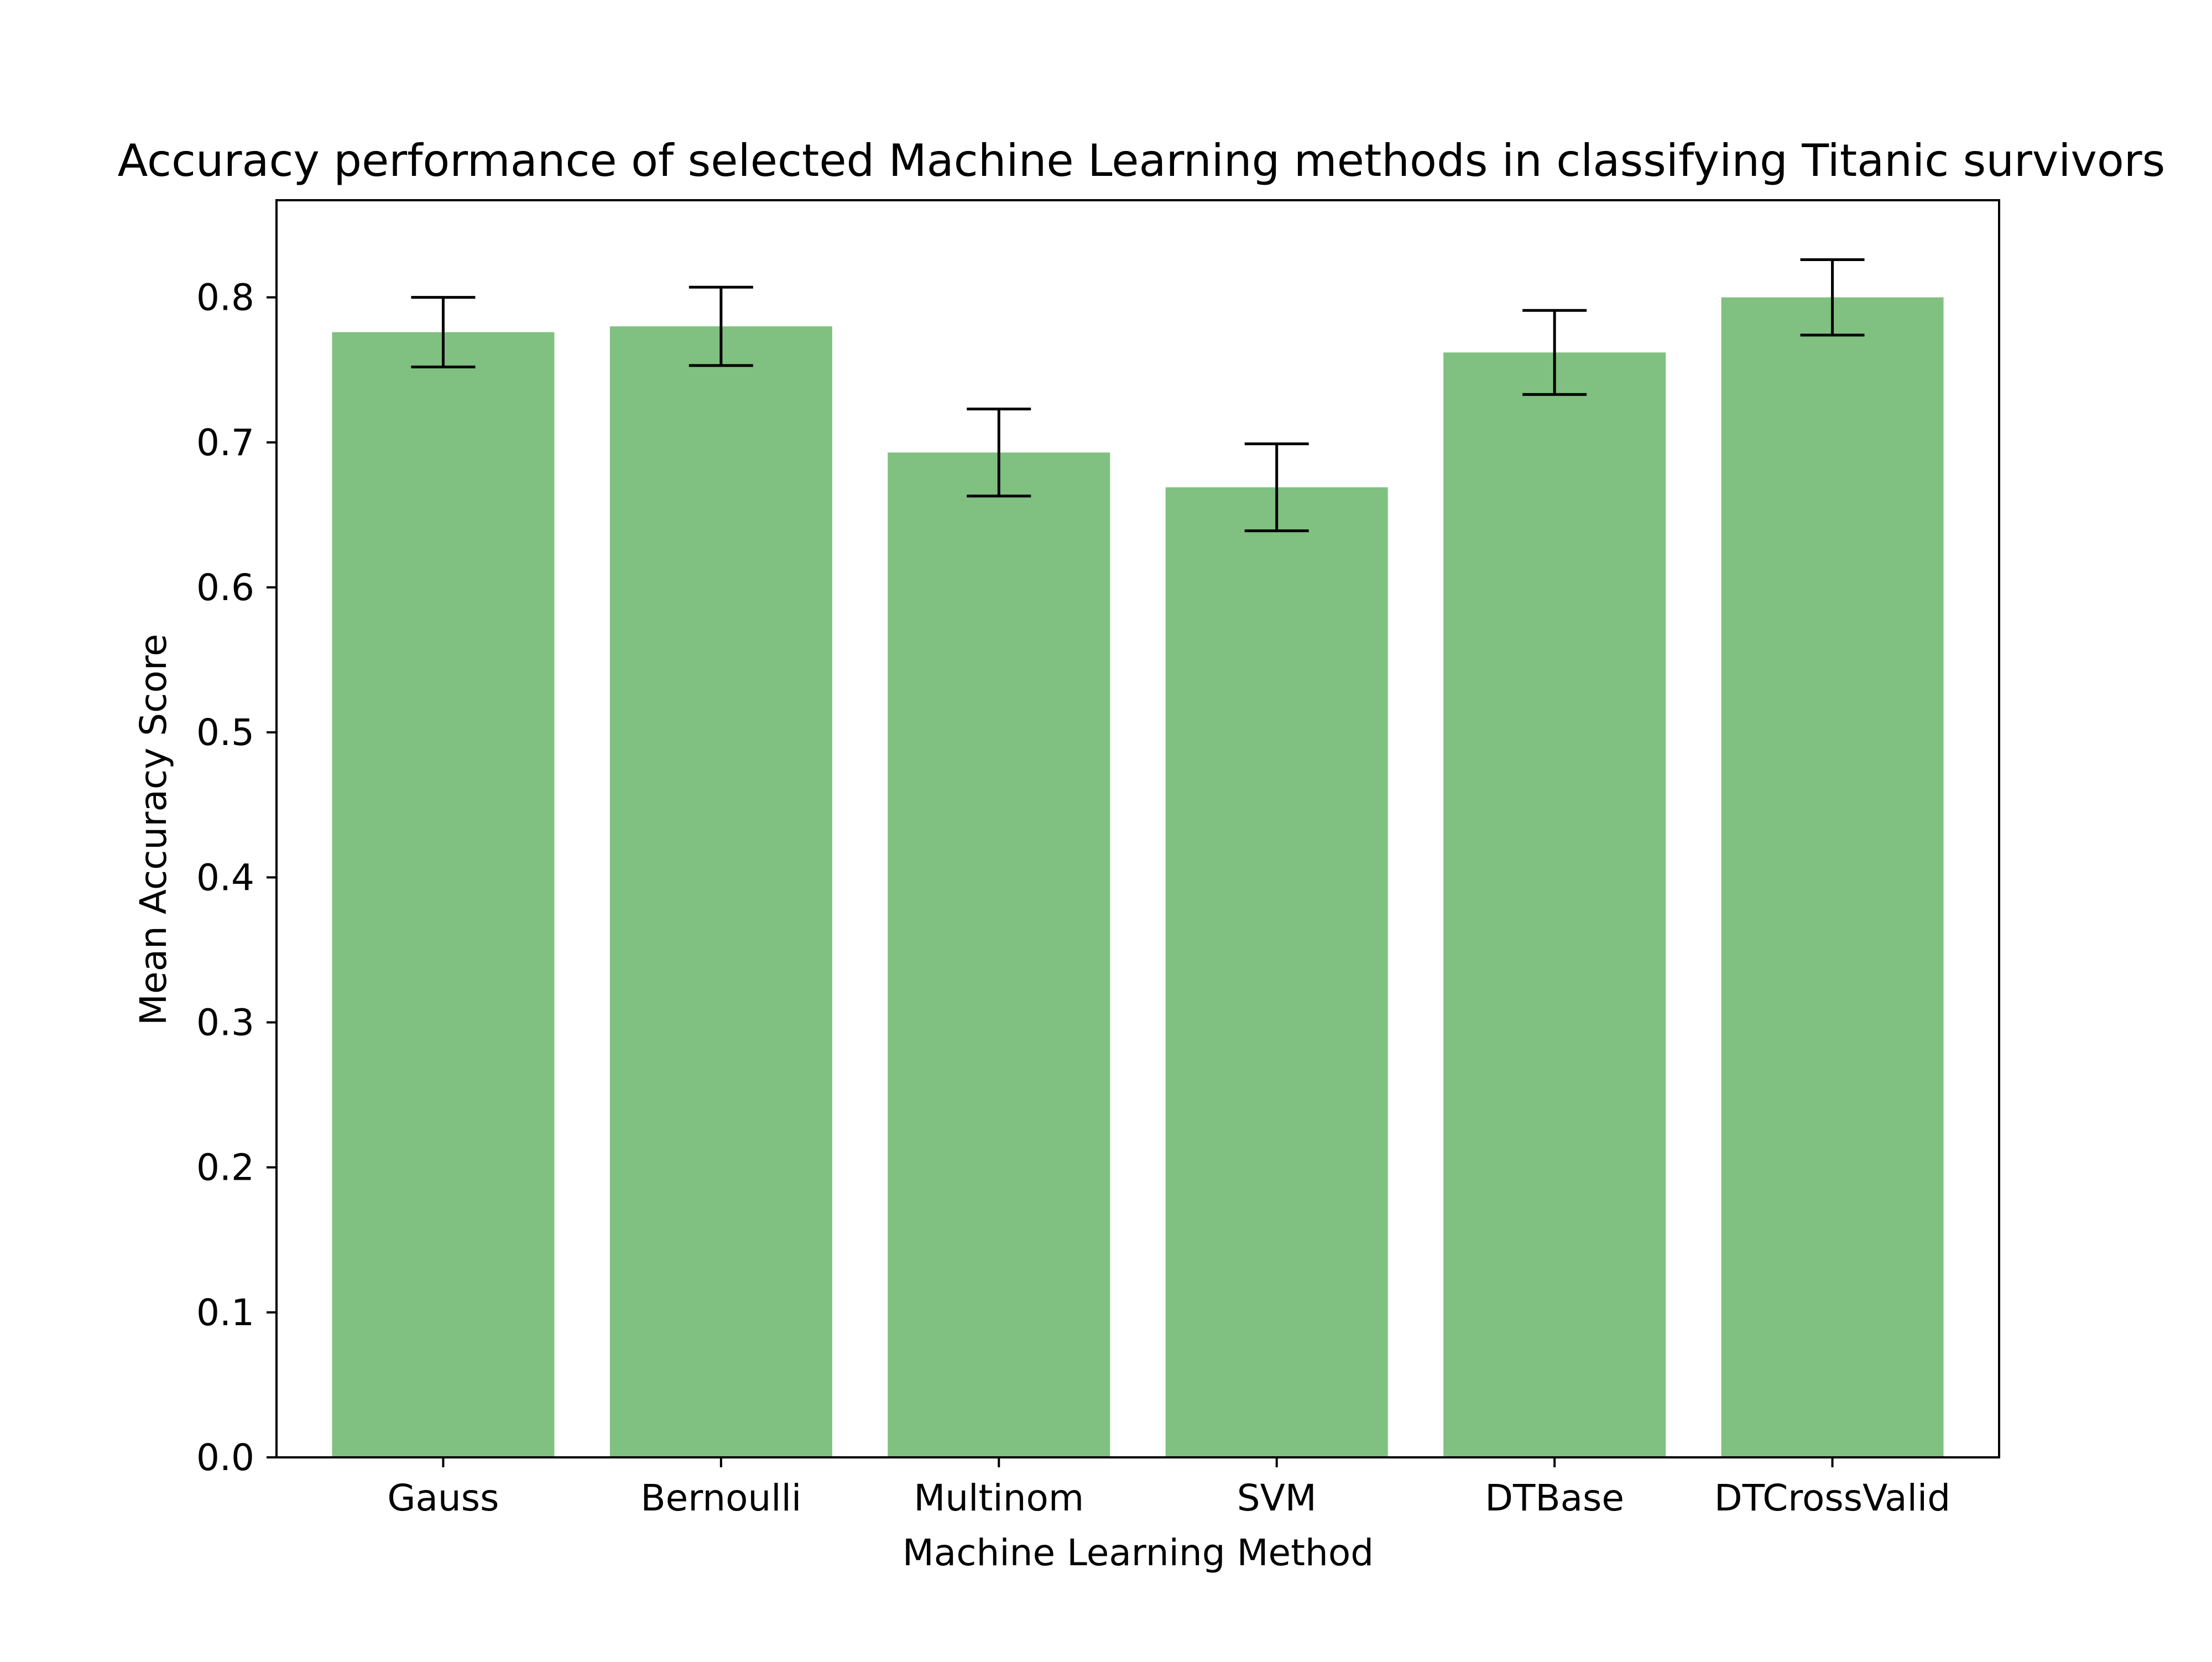 The height and width of the screenshot is (1662, 2212). Describe the element at coordinates (1832, 1498) in the screenshot. I see `x-tick-label-dtcrossvalid: DTCrossValid` at that location.